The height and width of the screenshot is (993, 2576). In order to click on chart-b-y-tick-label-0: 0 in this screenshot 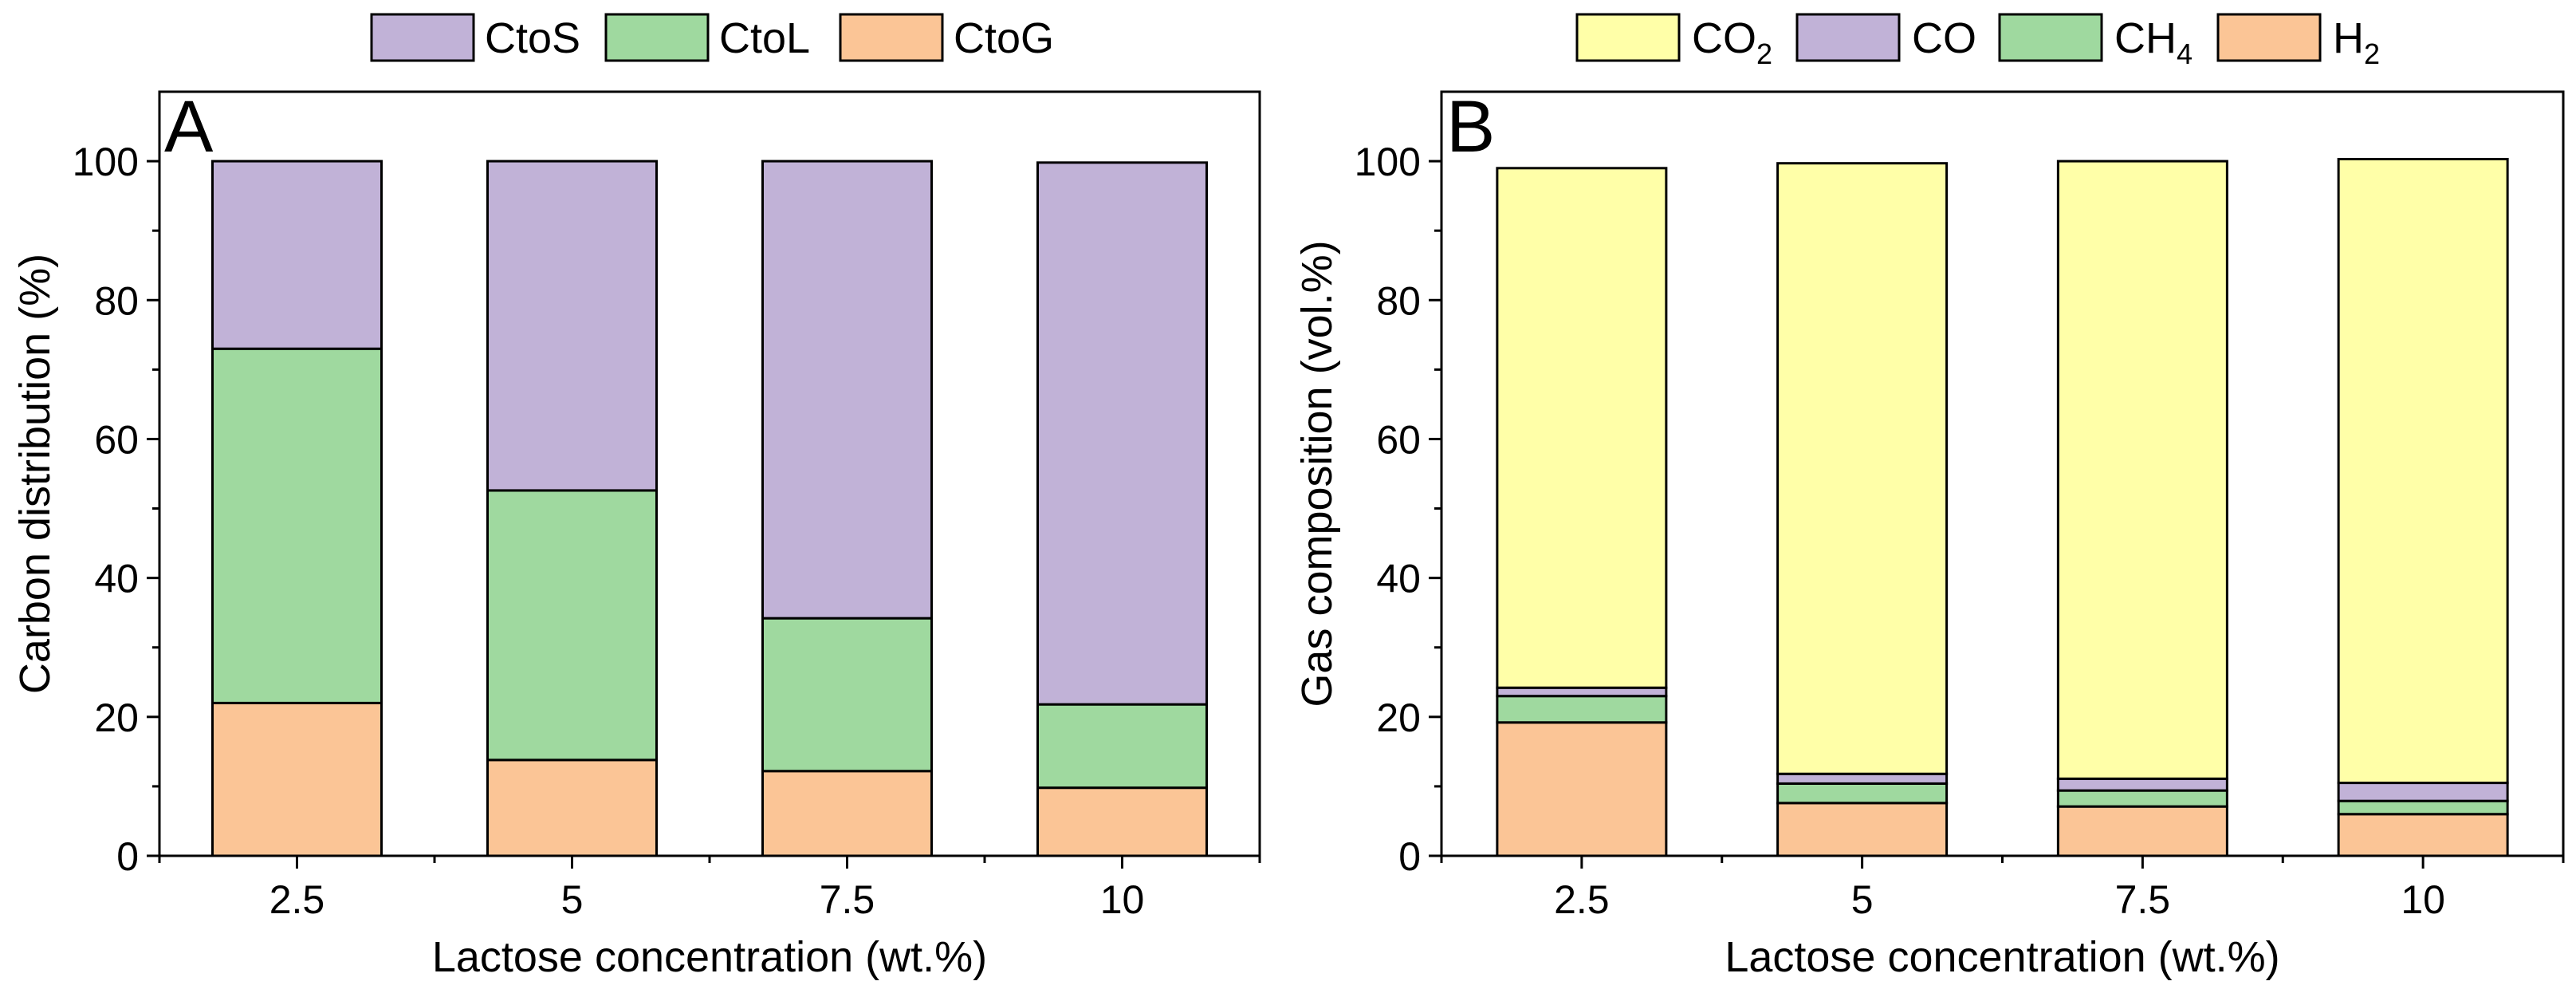, I will do `click(1410, 856)`.